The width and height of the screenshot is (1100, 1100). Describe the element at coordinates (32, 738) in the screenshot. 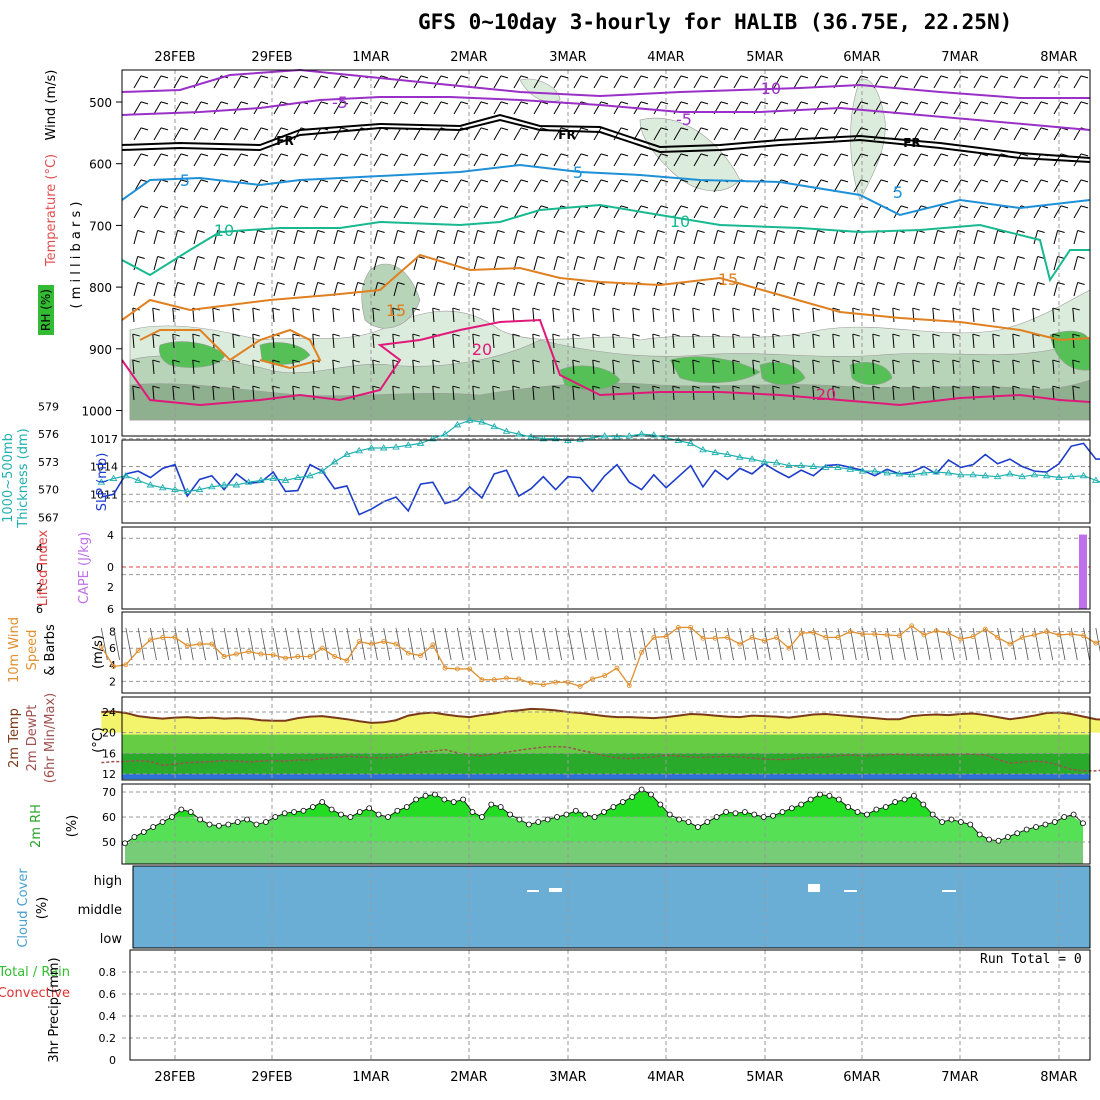

I see `temp-label-b: 2m DewPt` at that location.